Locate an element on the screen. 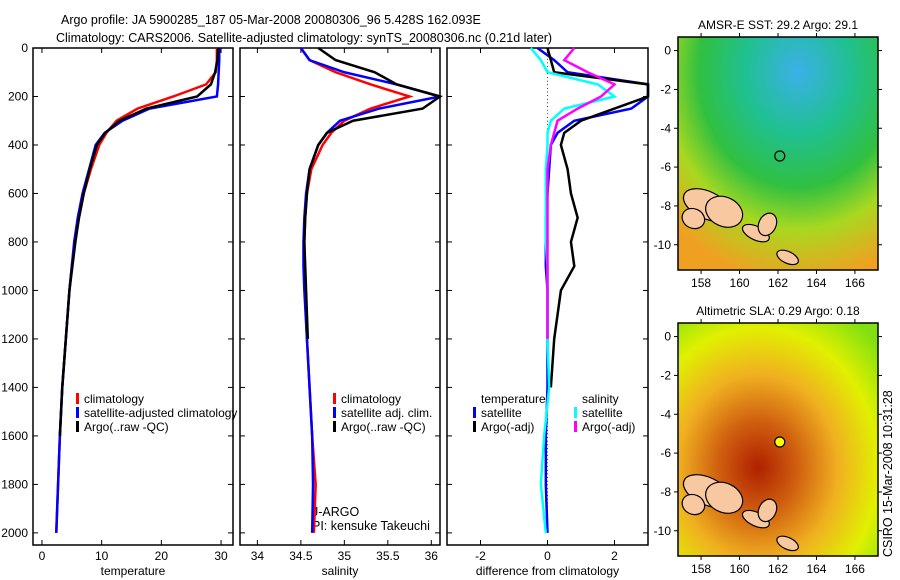 The width and height of the screenshot is (900, 580). series-line-temperature-argo-adj- is located at coordinates (598, 217).